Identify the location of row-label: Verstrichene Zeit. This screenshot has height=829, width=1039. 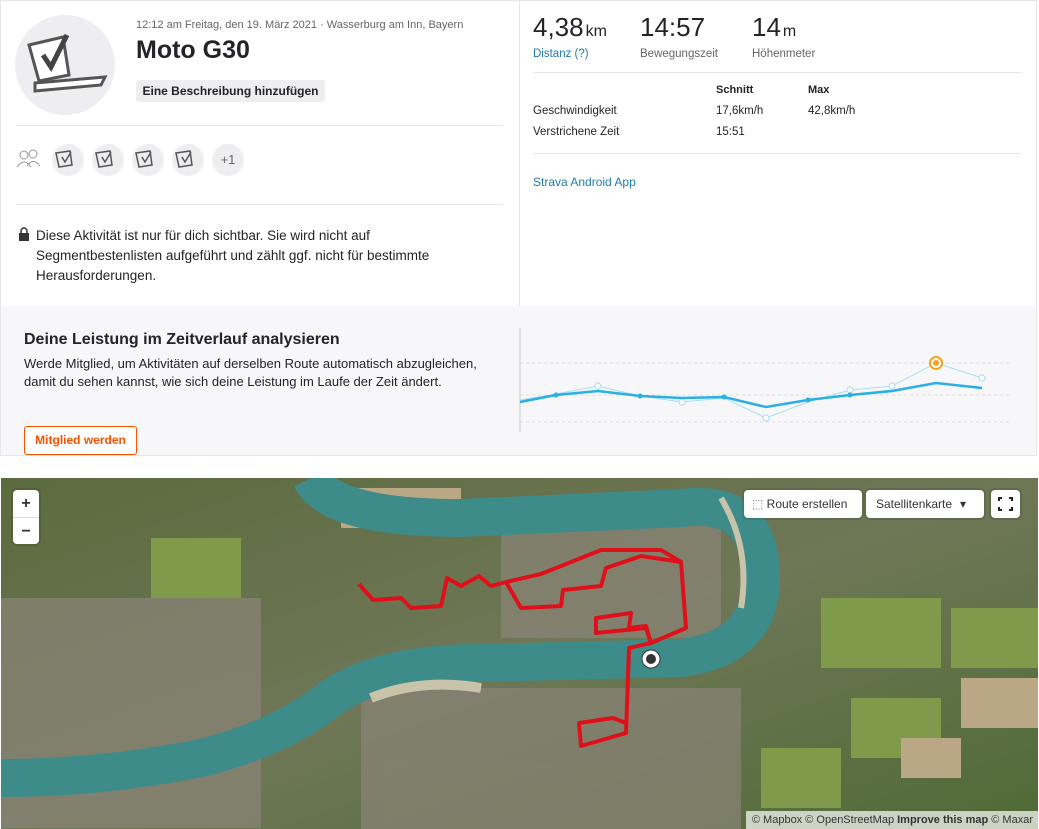
(576, 132).